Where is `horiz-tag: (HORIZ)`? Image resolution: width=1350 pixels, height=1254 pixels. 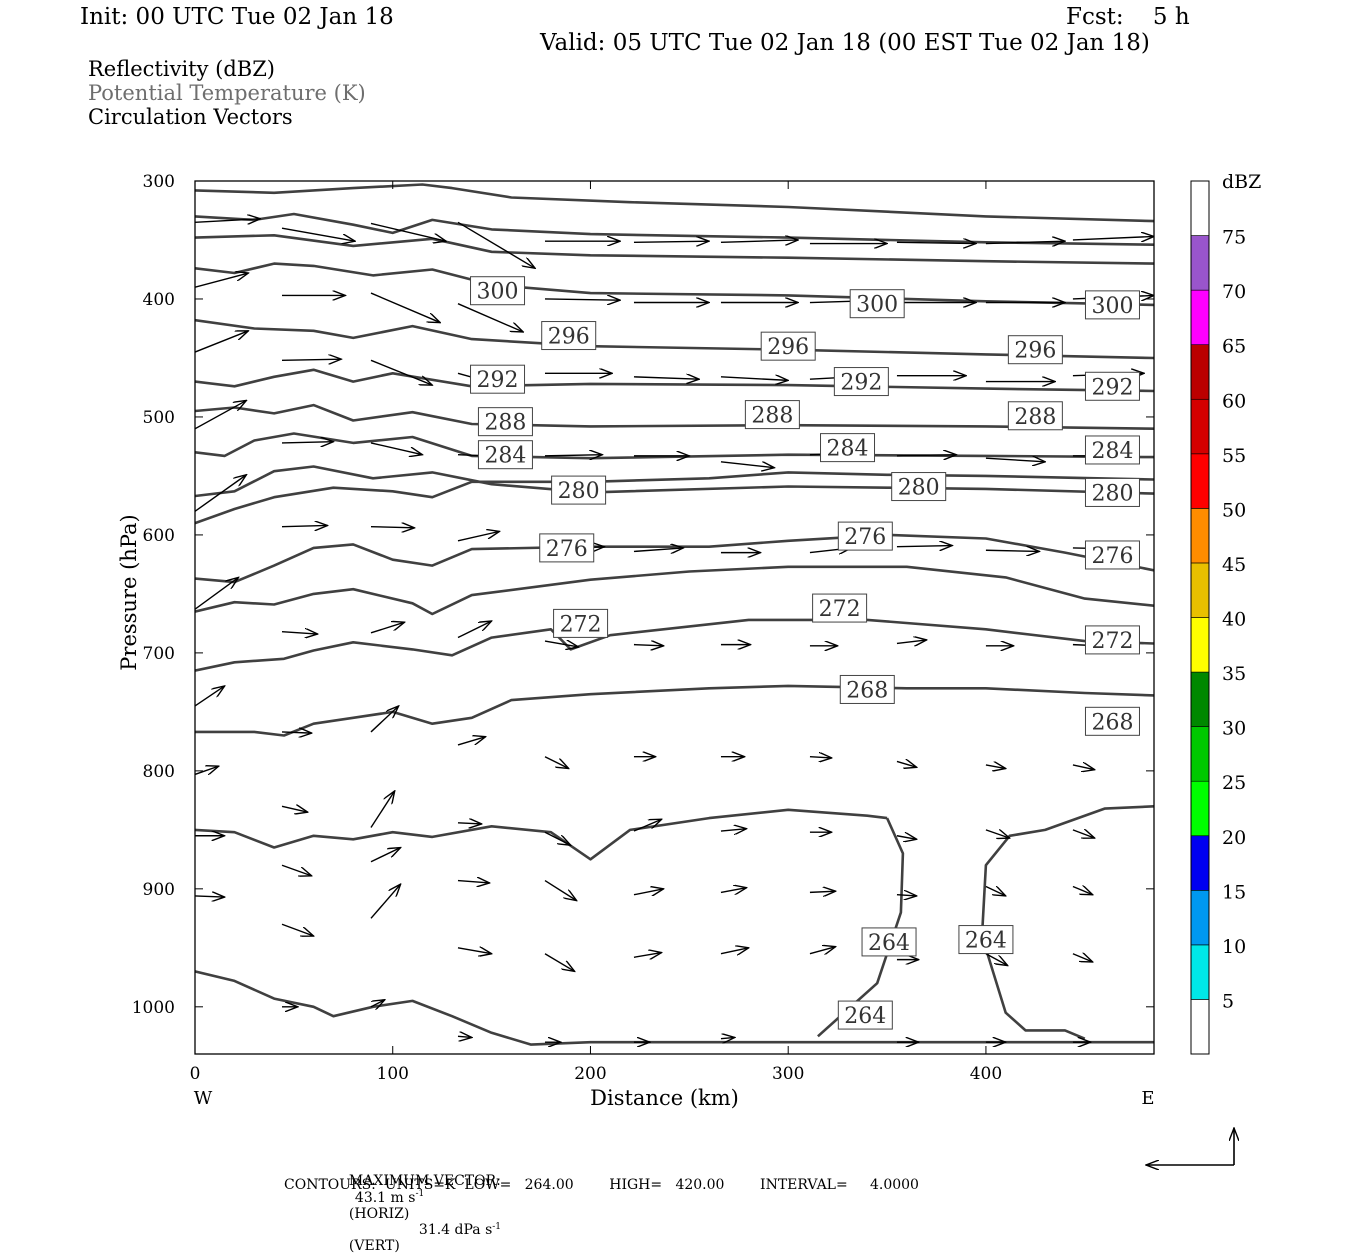 horiz-tag: (HORIZ) is located at coordinates (379, 1213).